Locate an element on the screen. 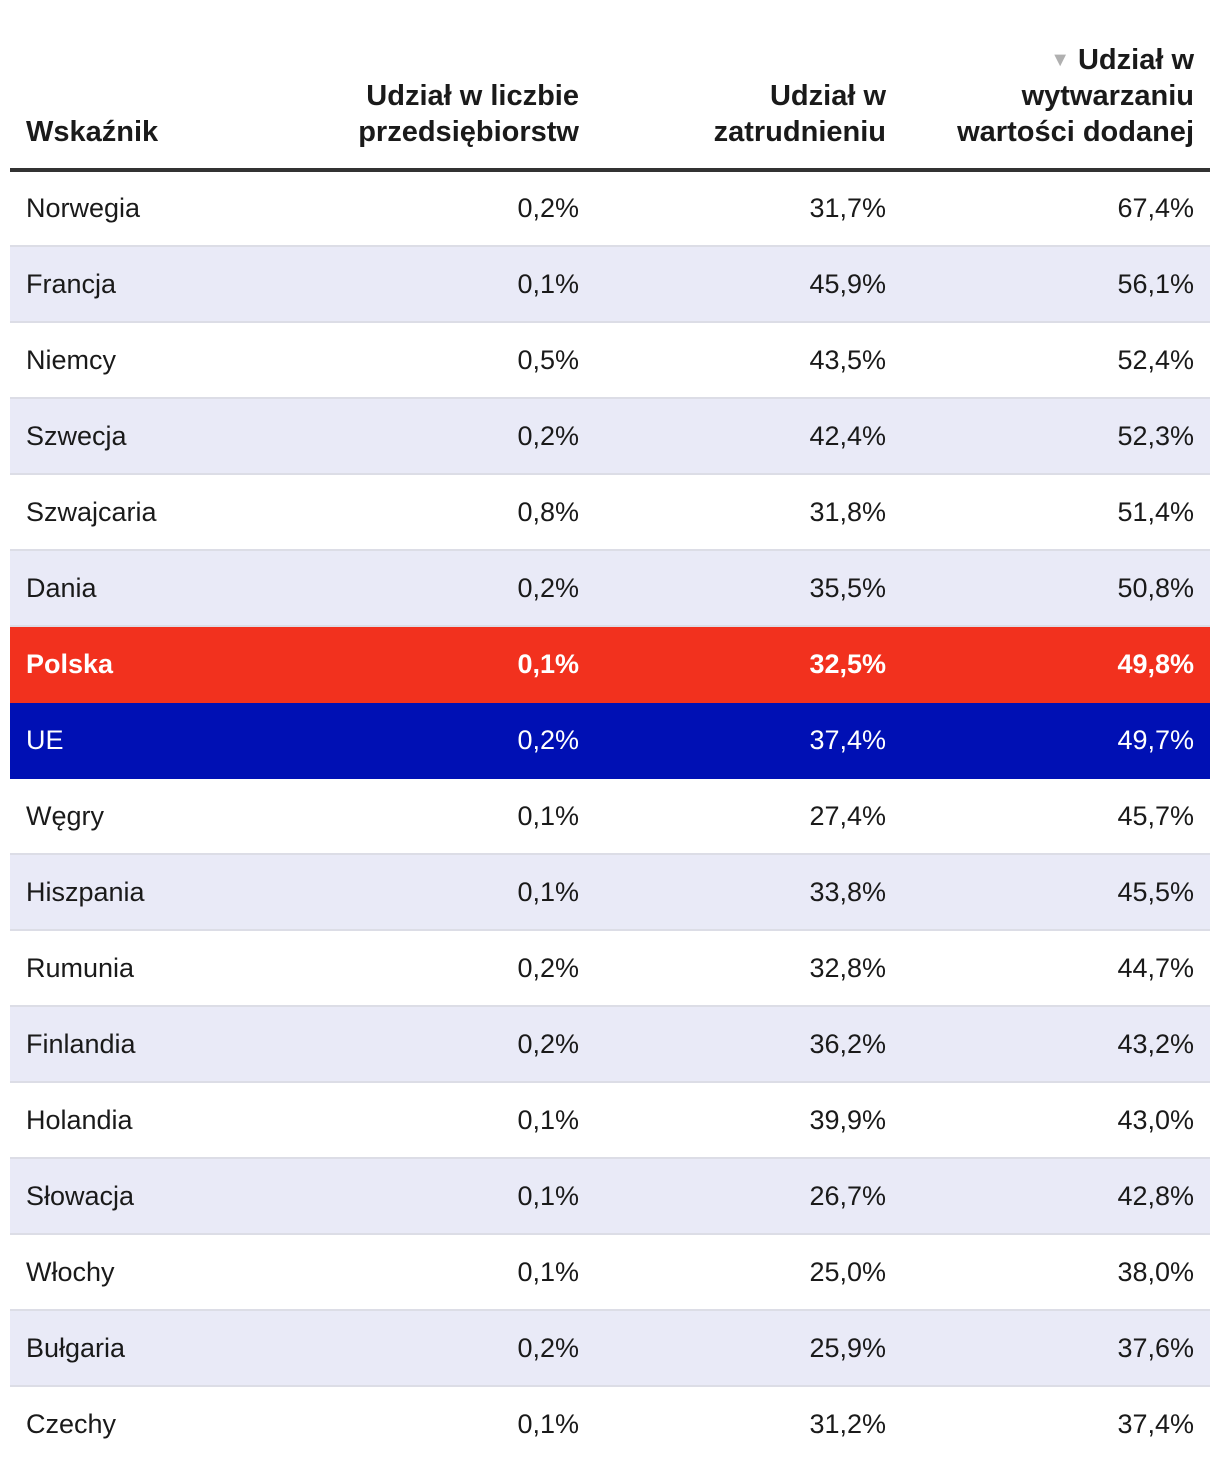 The height and width of the screenshot is (1474, 1220). cell-employment: 32,8% is located at coordinates (748, 968).